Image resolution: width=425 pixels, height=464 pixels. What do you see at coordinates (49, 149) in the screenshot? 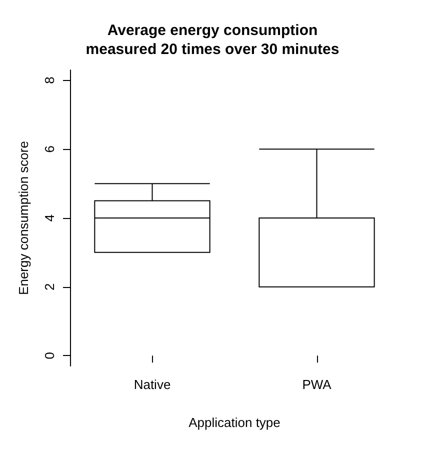
I see `y-tick-label: 6` at bounding box center [49, 149].